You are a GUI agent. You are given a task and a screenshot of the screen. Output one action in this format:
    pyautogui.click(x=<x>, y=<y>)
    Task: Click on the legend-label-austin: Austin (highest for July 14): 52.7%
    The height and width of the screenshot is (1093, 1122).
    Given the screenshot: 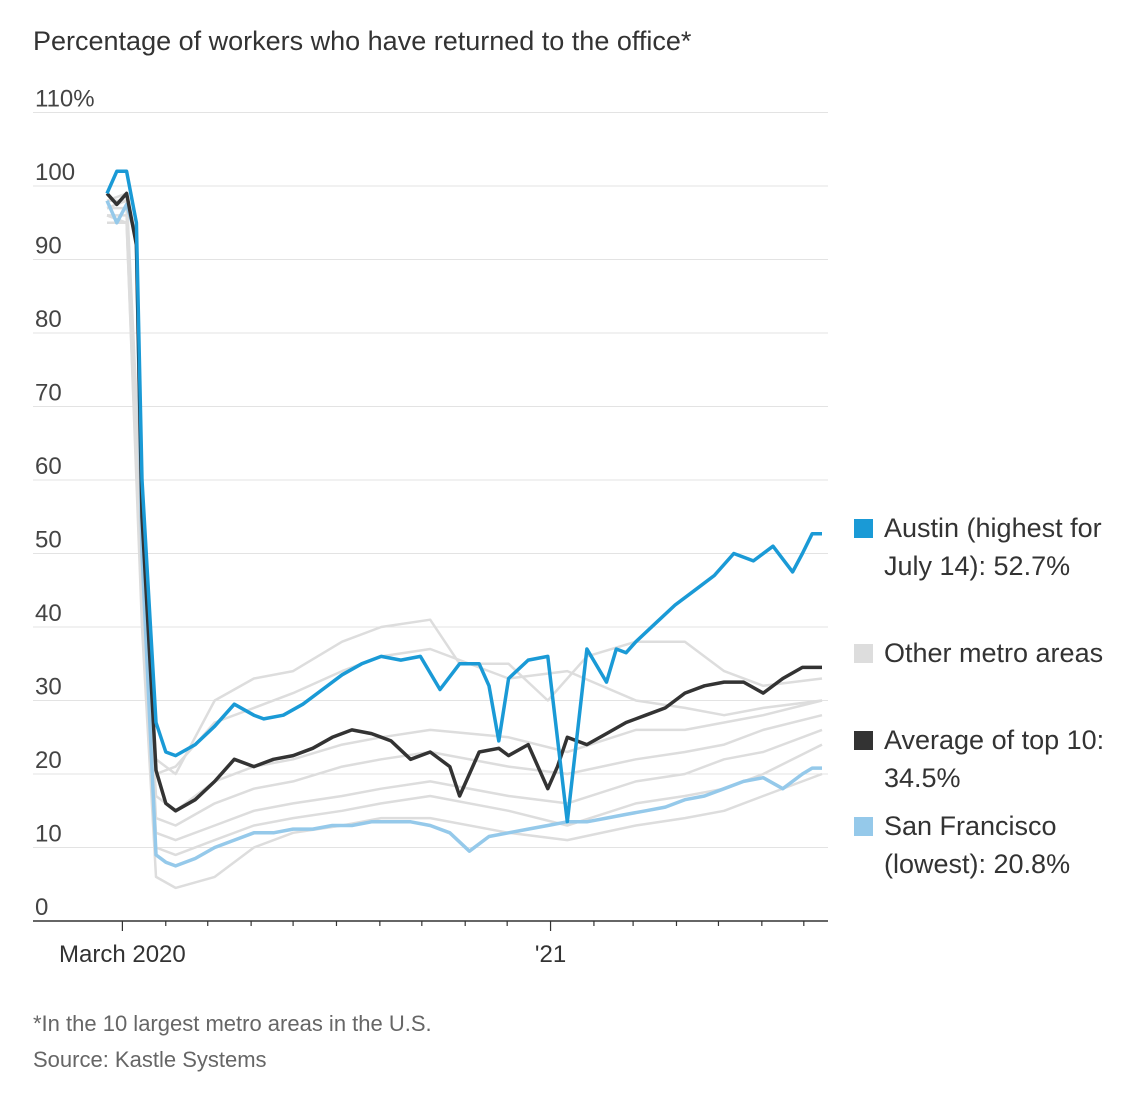 What is the action you would take?
    pyautogui.click(x=993, y=547)
    